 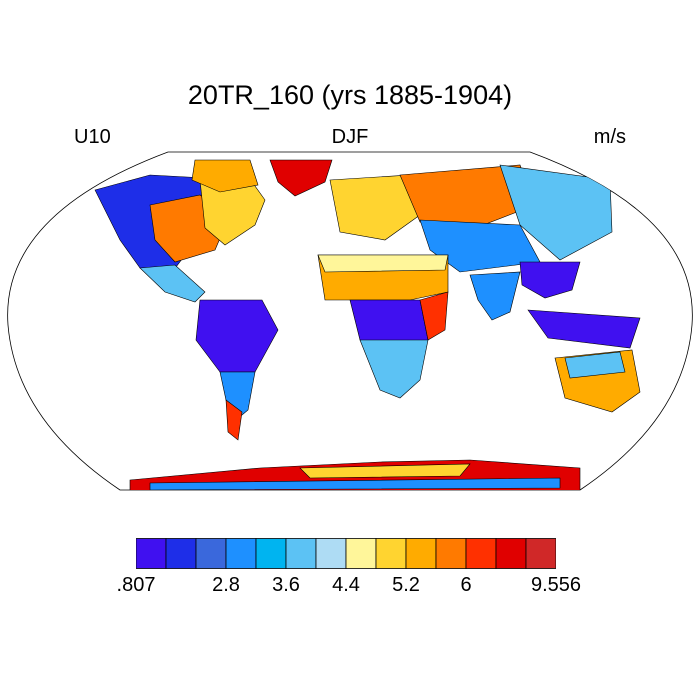 What do you see at coordinates (346, 585) in the screenshot?
I see `colorbar-tick-label: 4.4` at bounding box center [346, 585].